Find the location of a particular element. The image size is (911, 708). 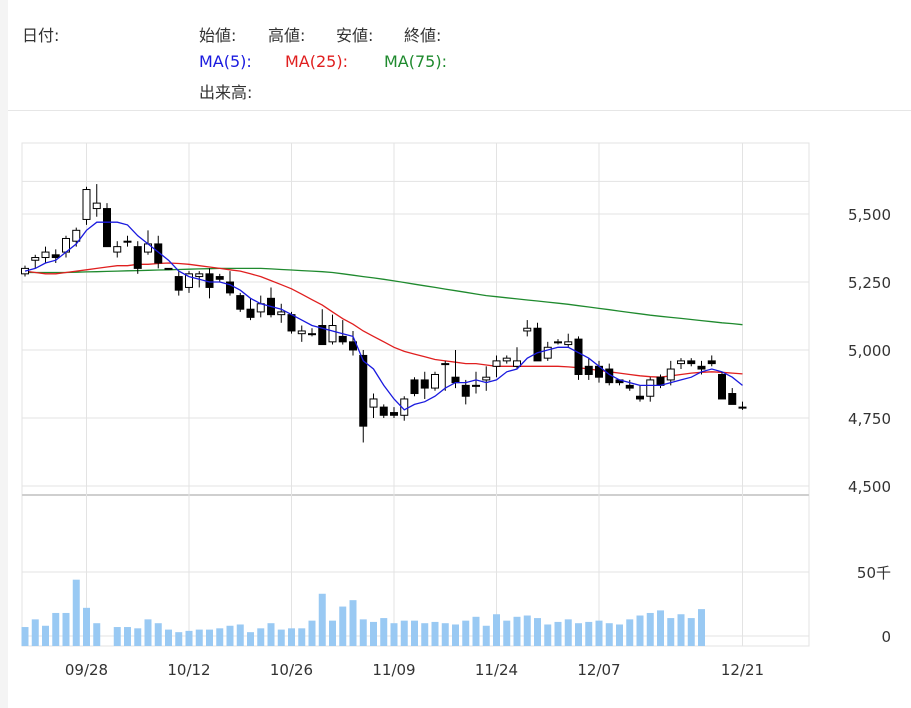

date-tick-label: 11/09 is located at coordinates (393, 670).